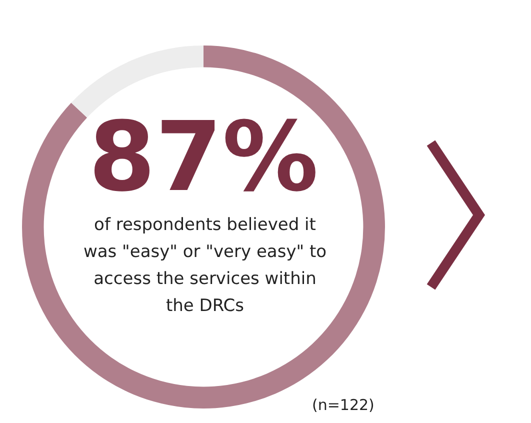  I want to click on text: of respondents believed it was "easy" or "very easy" to access the services within the DRCs, so click(205, 266).